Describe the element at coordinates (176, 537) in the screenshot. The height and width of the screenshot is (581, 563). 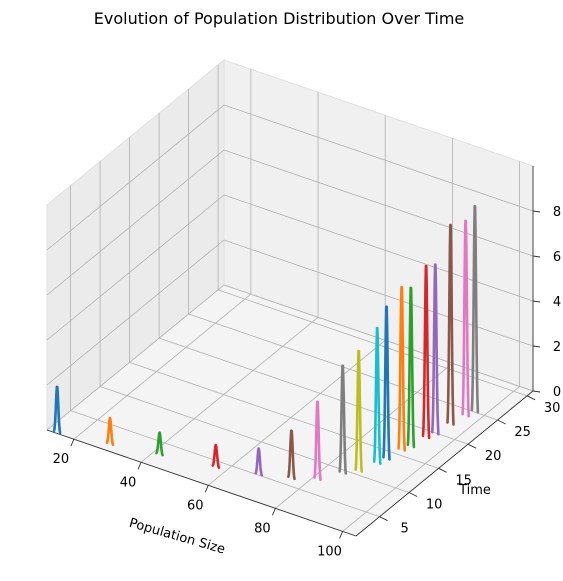
I see `x-axis-label: Population Size` at that location.